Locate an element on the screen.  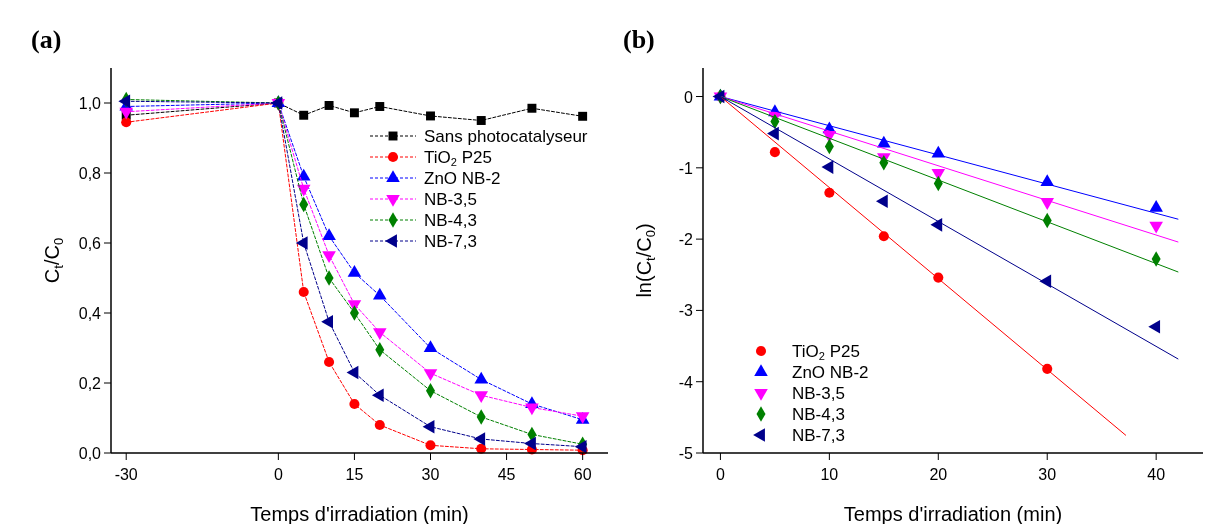
x-tick-label: 15 is located at coordinates (354, 474).